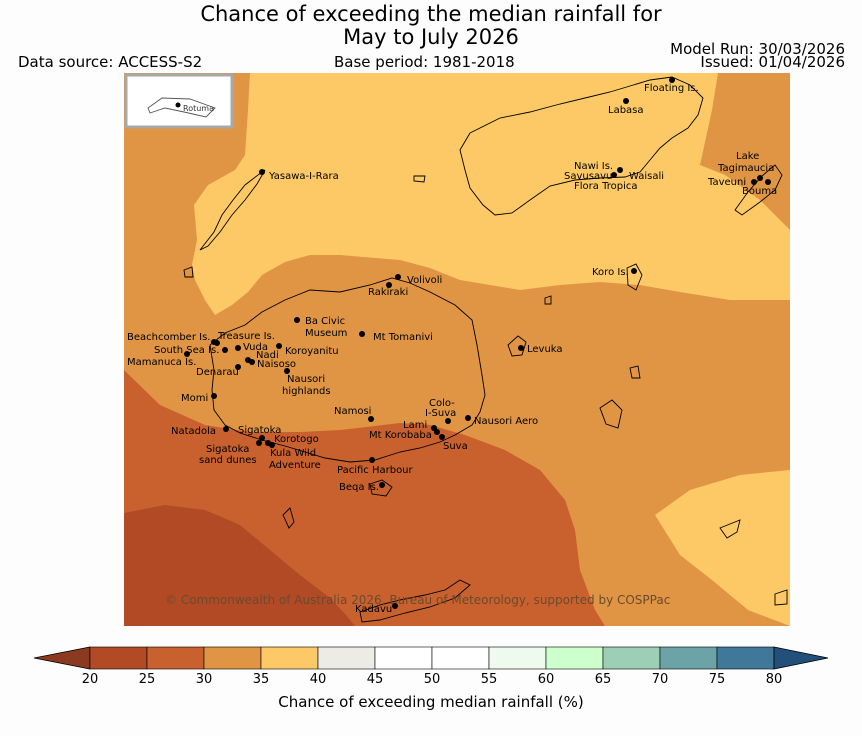  Describe the element at coordinates (147, 679) in the screenshot. I see `colorbar-tick-label: 25` at that location.